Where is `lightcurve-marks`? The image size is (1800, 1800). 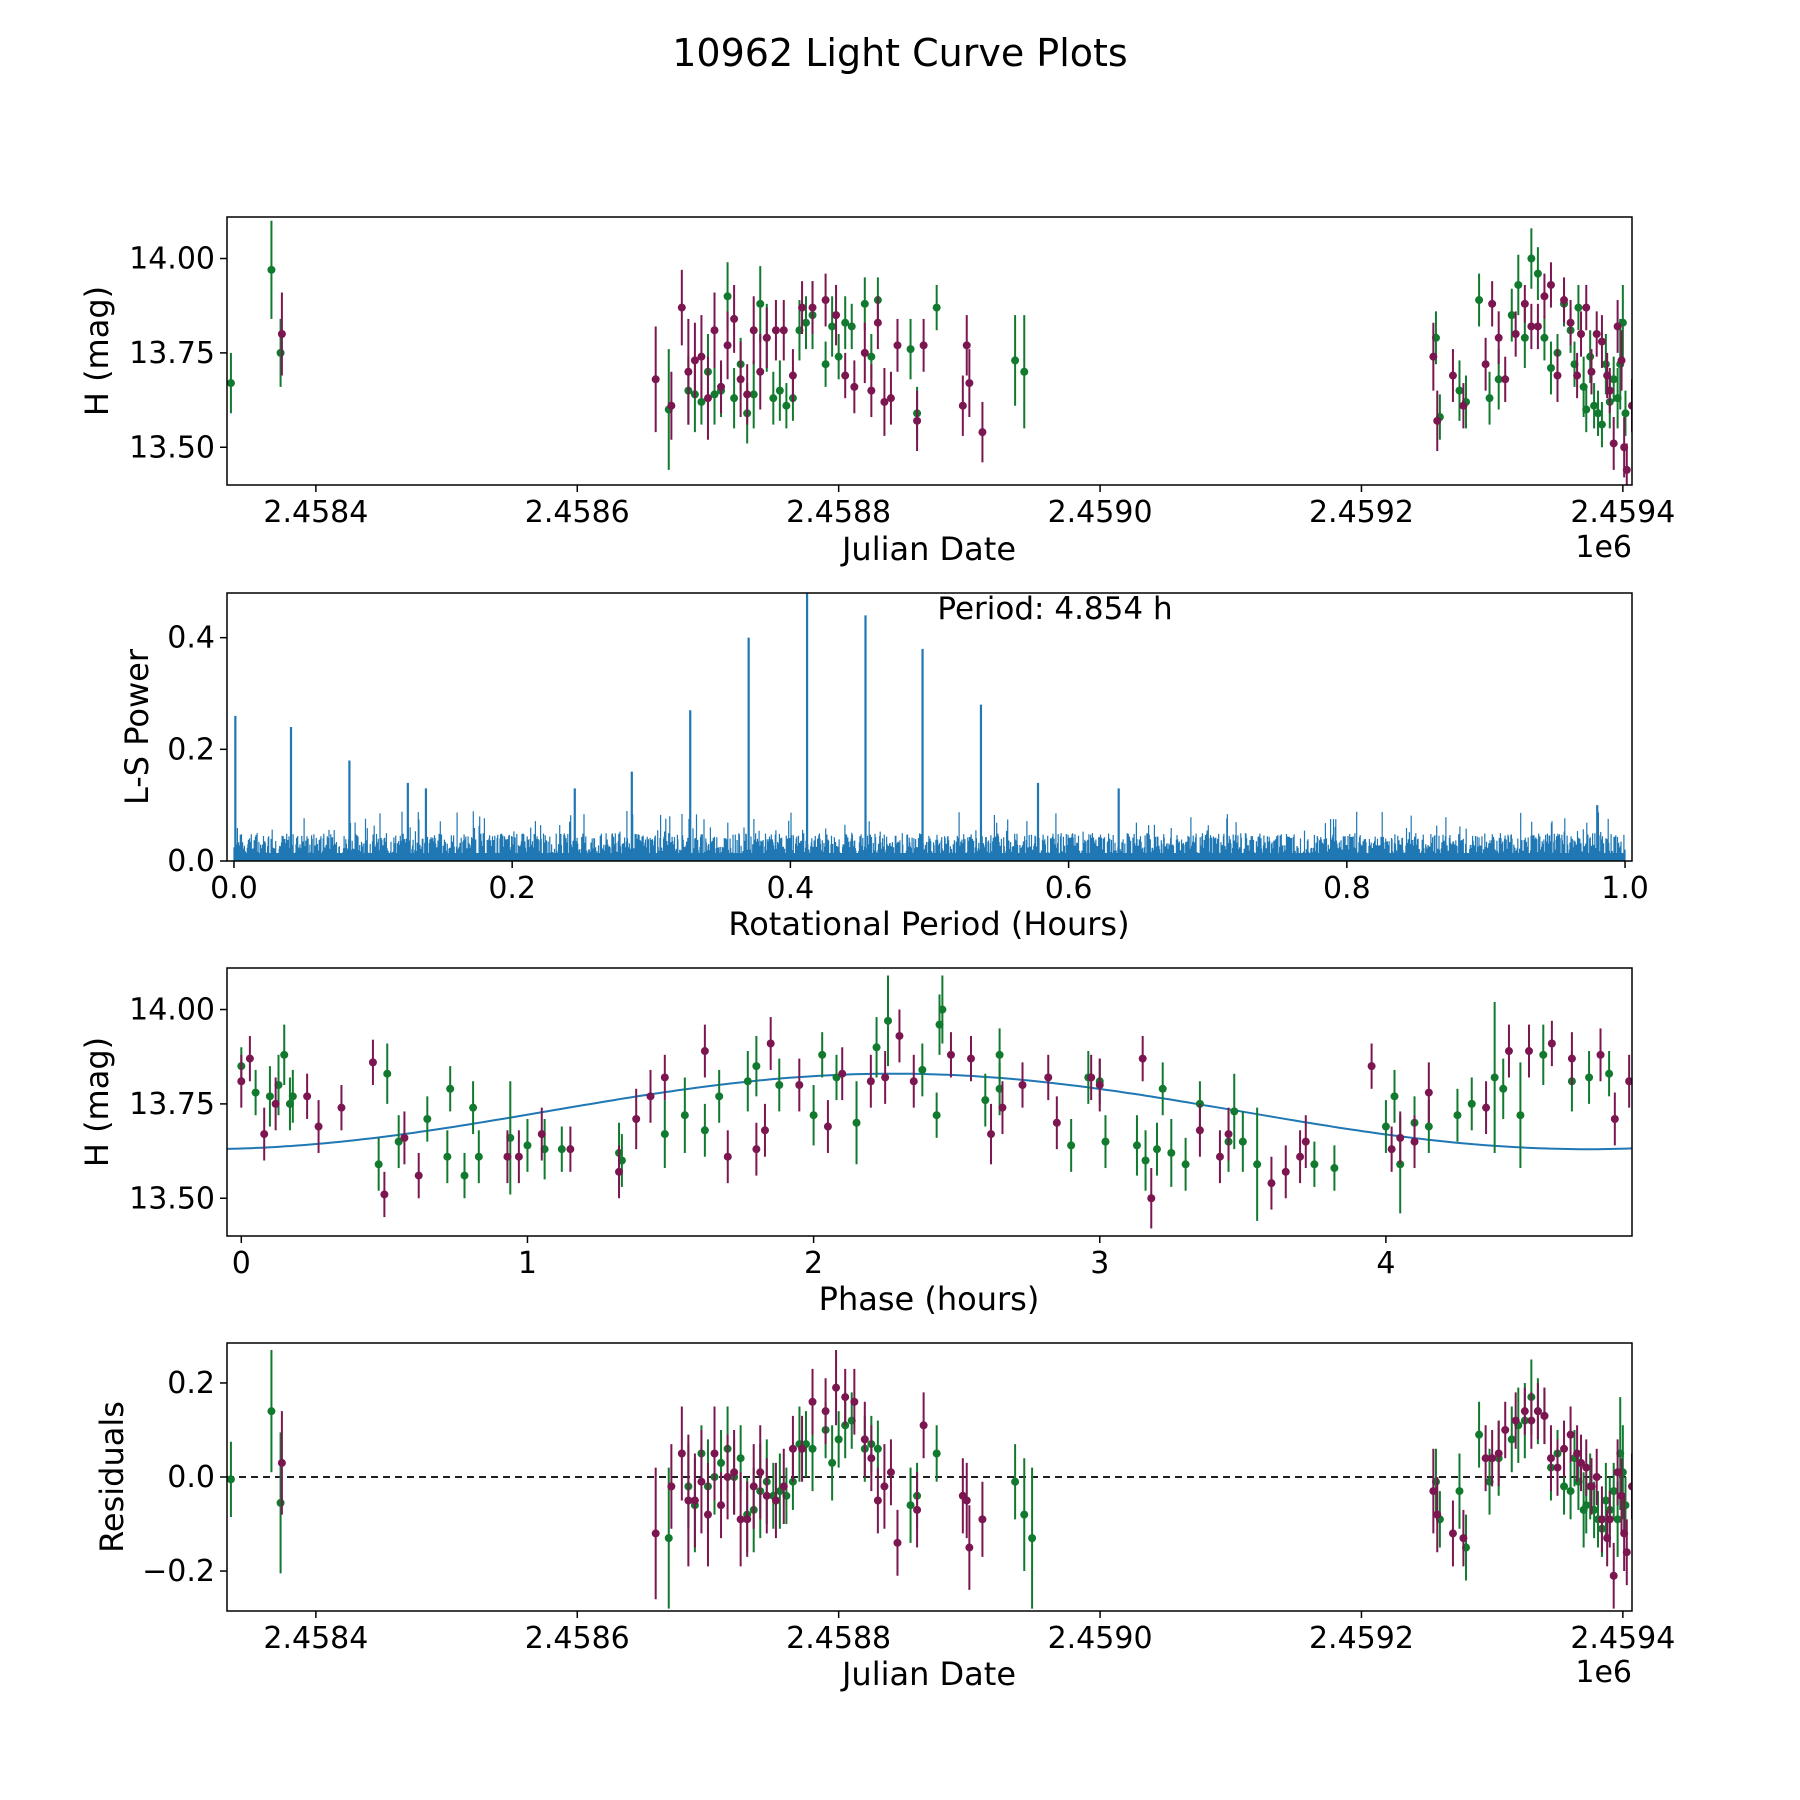 lightcurve-marks is located at coordinates (929, 352).